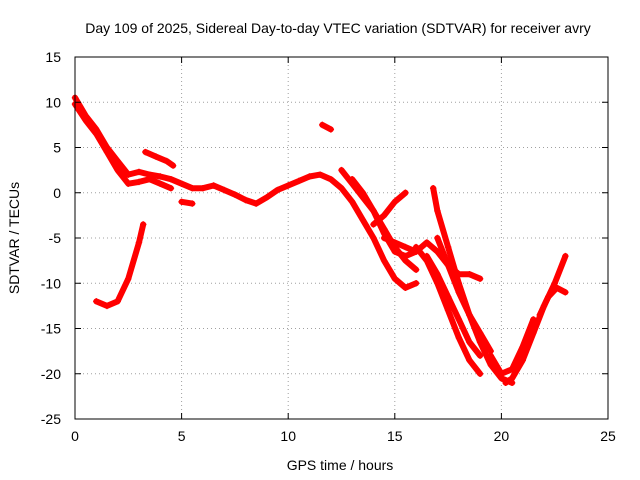 The height and width of the screenshot is (480, 640). I want to click on y-tick-label: -15, so click(51, 329).